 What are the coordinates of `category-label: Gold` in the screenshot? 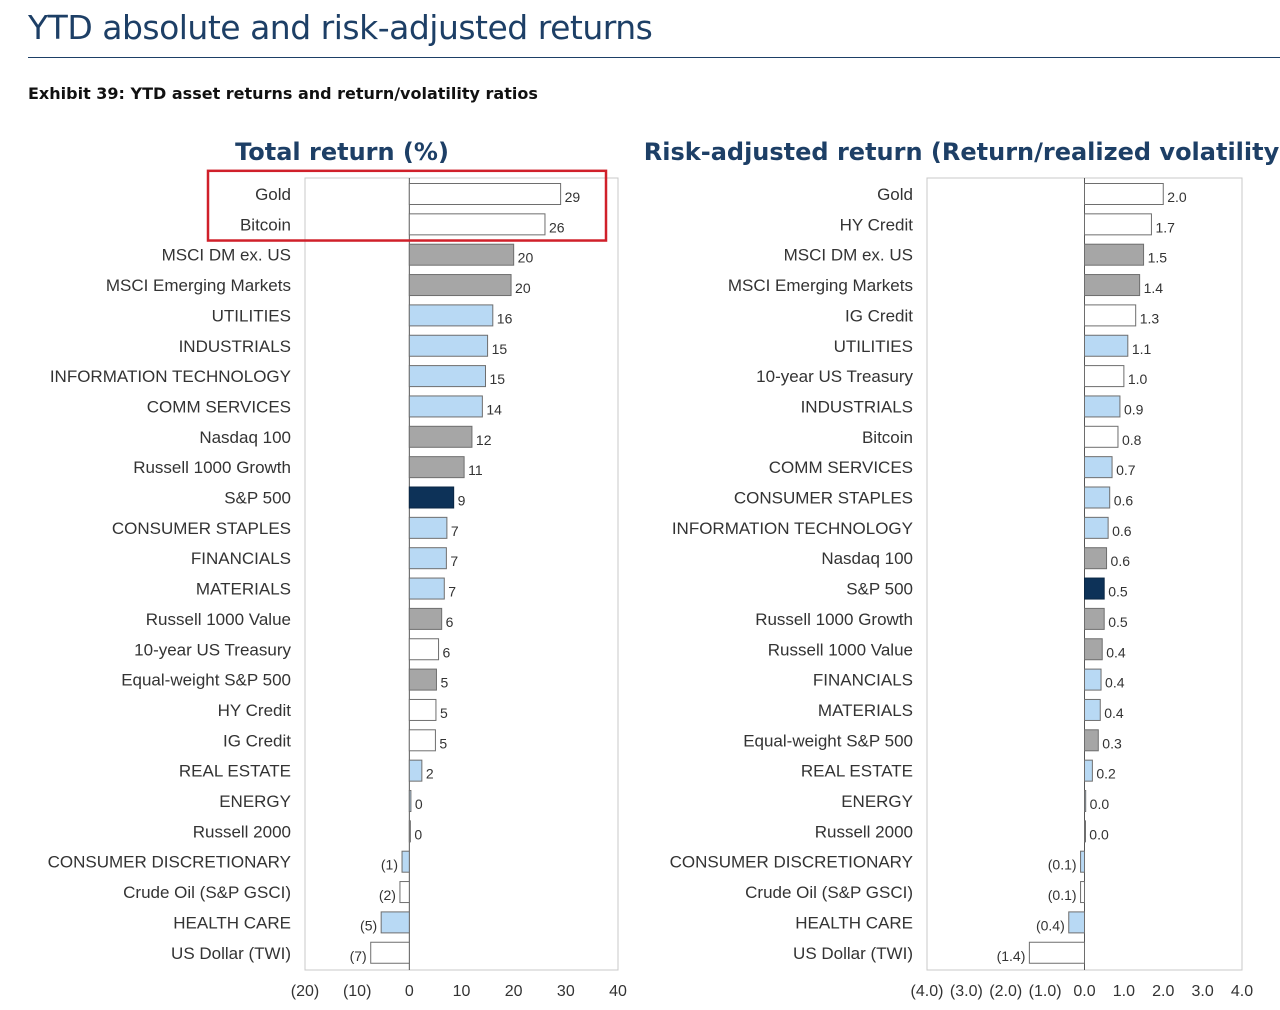 It's located at (895, 194).